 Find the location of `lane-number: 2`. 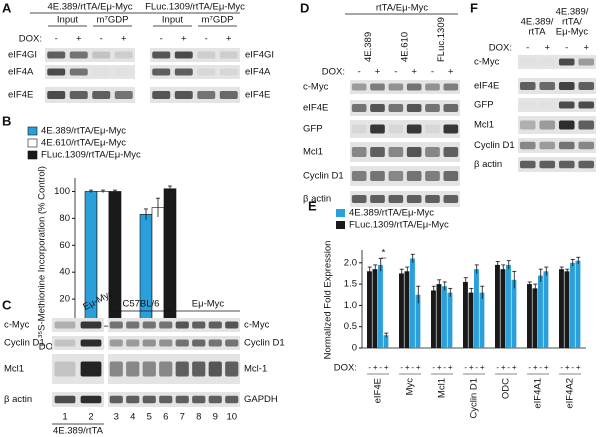

lane-number: 2 is located at coordinates (90, 417).